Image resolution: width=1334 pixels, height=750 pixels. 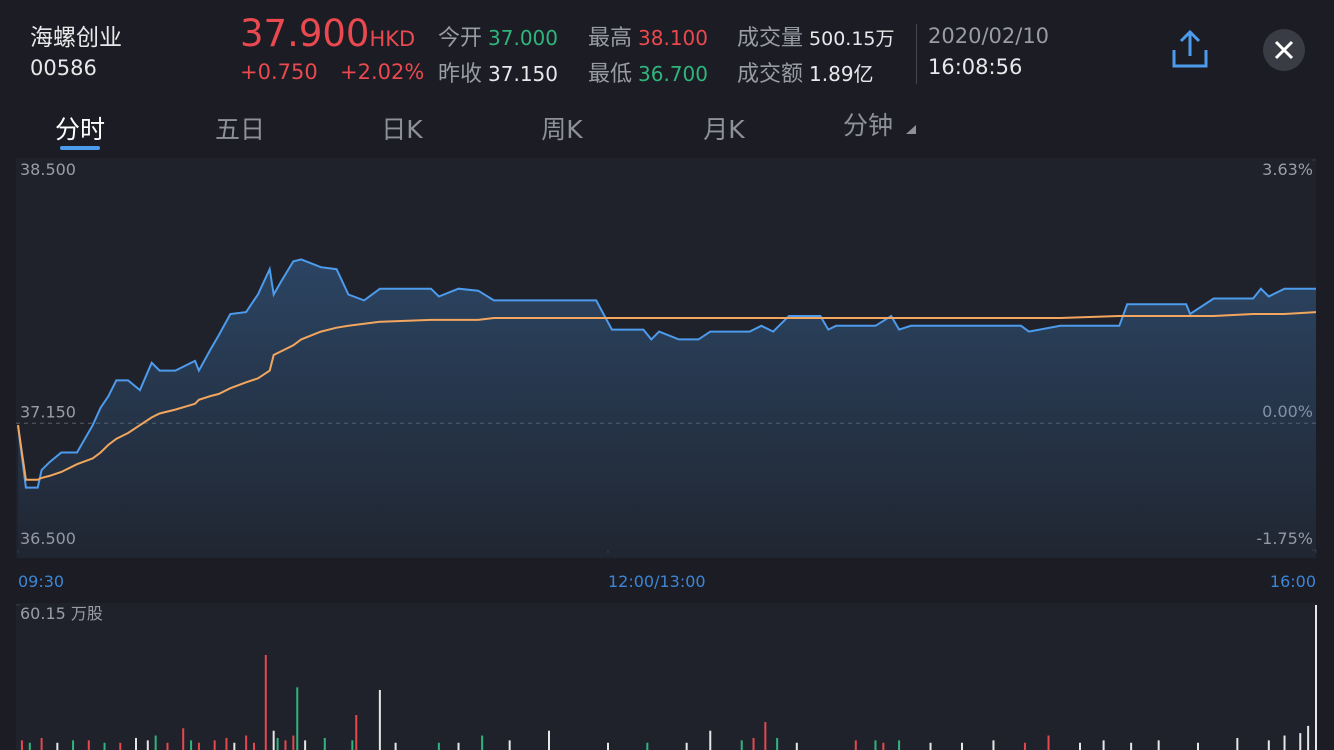 I want to click on stat-label: 今开, so click(x=460, y=38).